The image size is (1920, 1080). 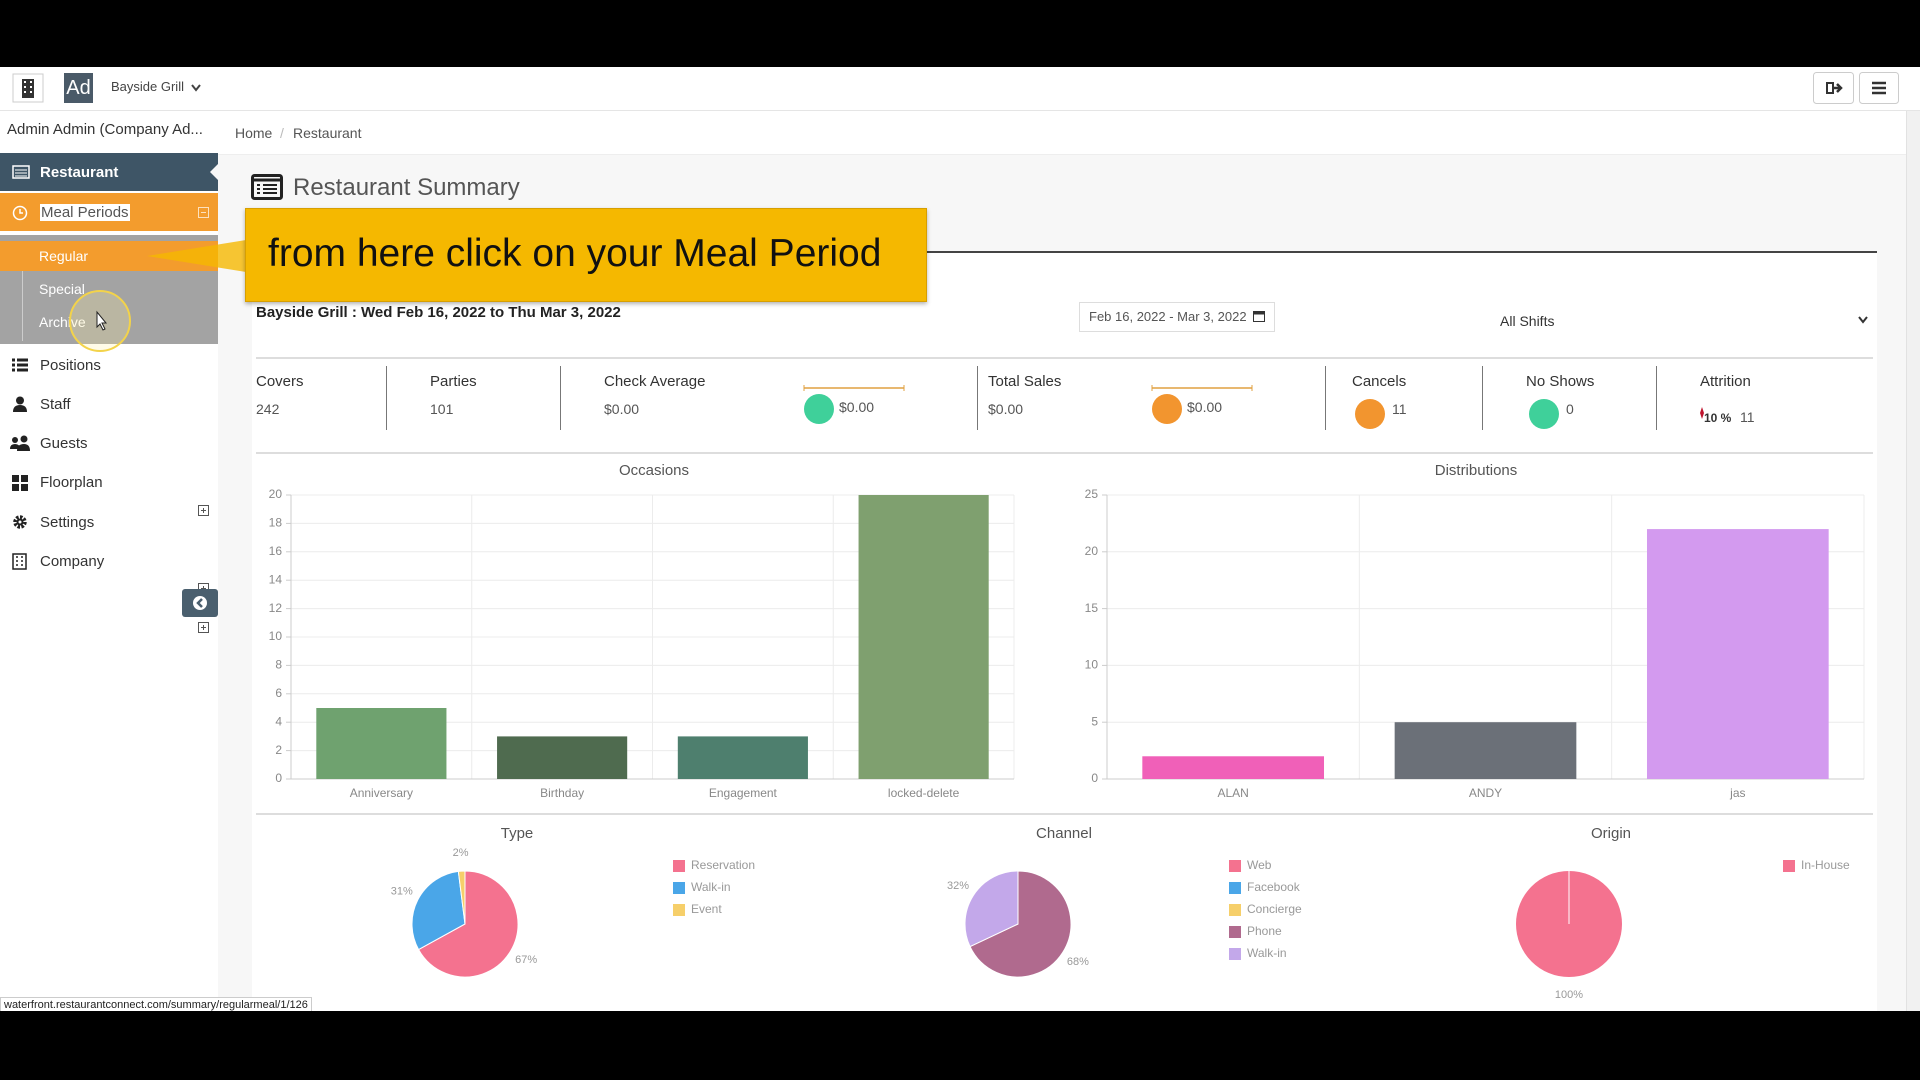 I want to click on nav-label: Meal Periods, so click(x=85, y=212).